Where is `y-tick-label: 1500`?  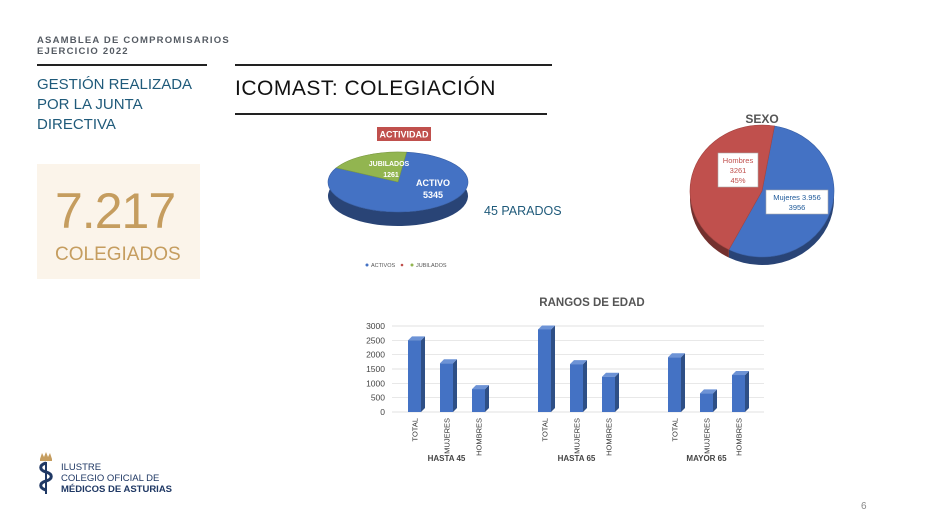
y-tick-label: 1500 is located at coordinates (375, 369).